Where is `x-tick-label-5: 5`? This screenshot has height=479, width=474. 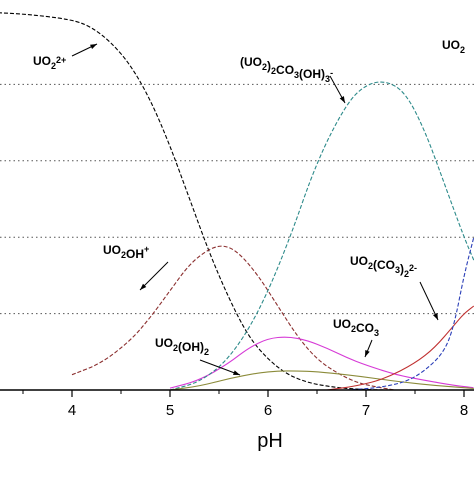 x-tick-label-5: 5 is located at coordinates (170, 410).